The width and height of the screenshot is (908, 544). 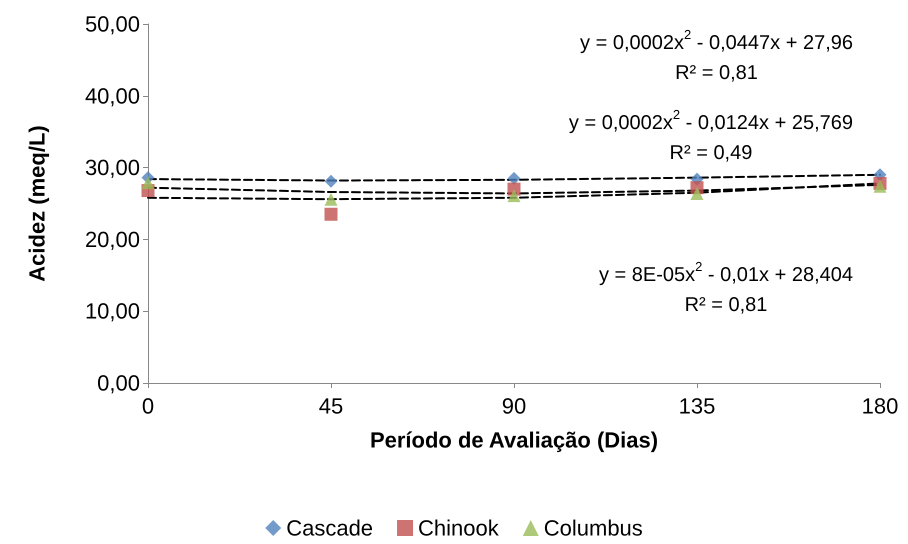 I want to click on x-tick-label: 180, so click(x=880, y=406).